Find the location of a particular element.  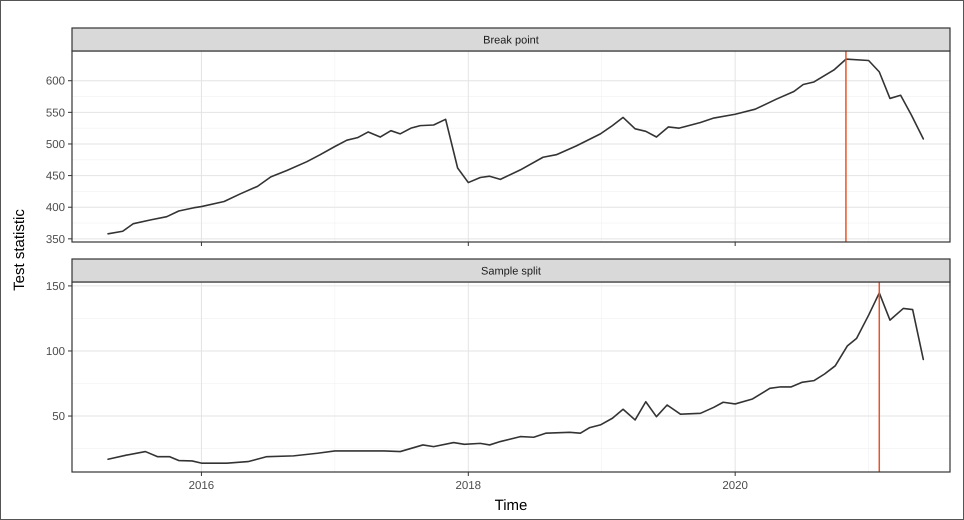

y-tick-label: 450 is located at coordinates (55, 176).